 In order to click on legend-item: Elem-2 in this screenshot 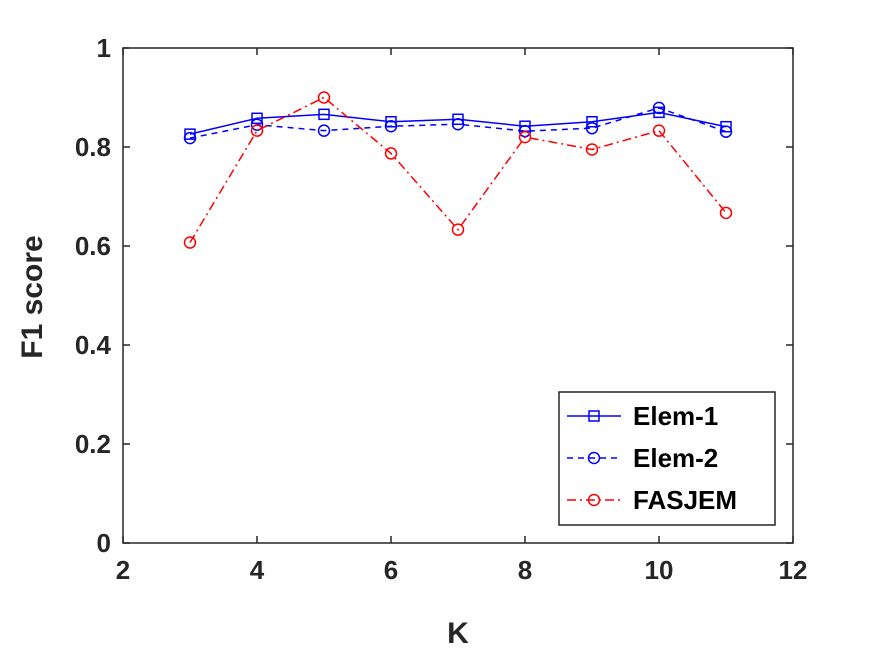, I will do `click(642, 458)`.